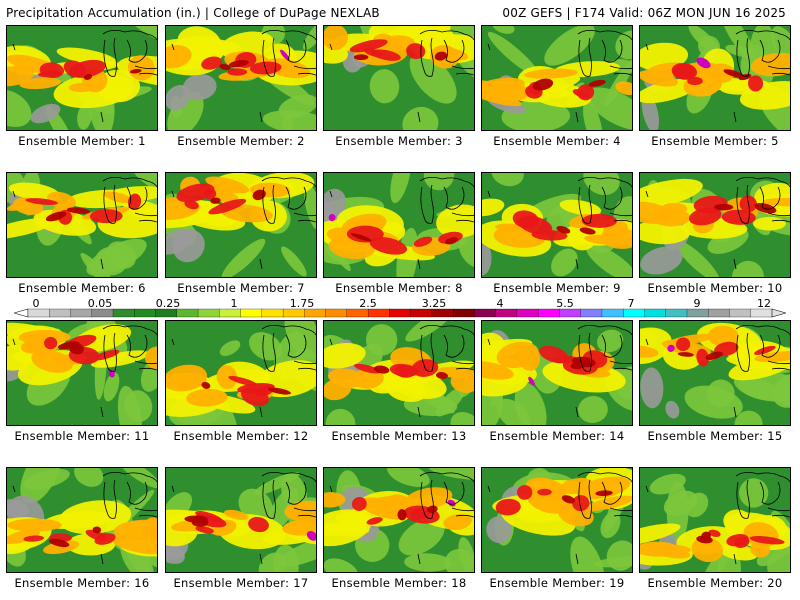 Image resolution: width=800 pixels, height=600 pixels. What do you see at coordinates (368, 303) in the screenshot?
I see `colorbar-tick-label: 2.5` at bounding box center [368, 303].